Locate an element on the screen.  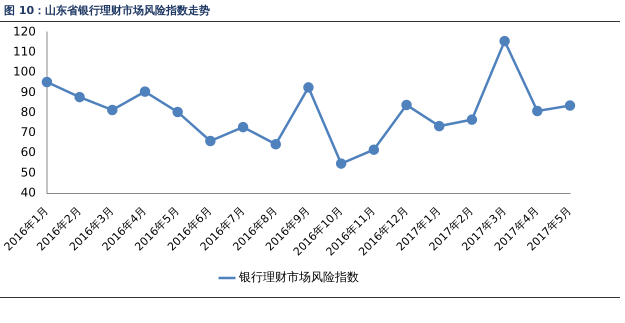
y-tick-label: 70 is located at coordinates (28, 132).